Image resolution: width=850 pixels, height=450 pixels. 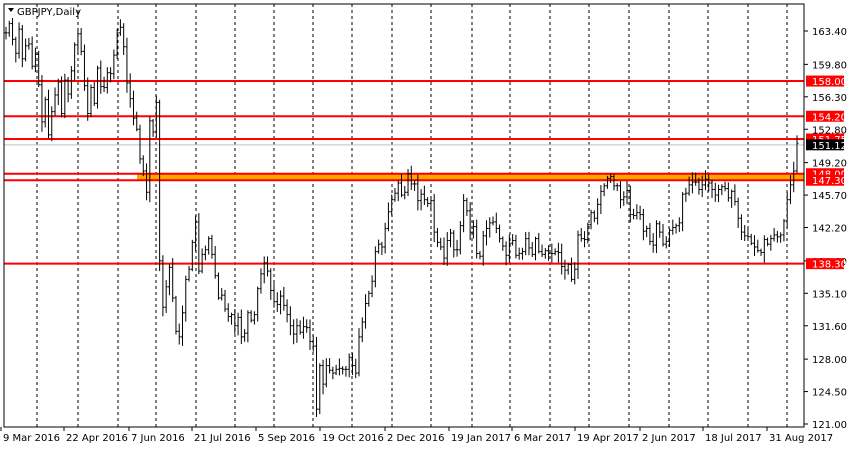 I want to click on y-tick-label: 156.30, so click(x=829, y=98).